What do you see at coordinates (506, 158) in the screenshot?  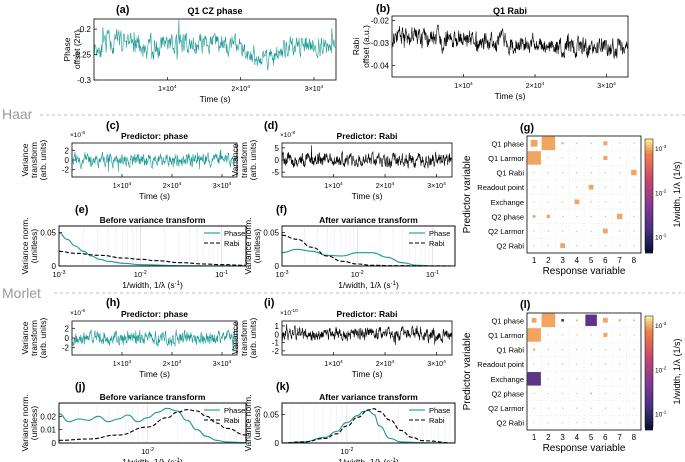 I see `y-category-label: Q1 Larmor` at bounding box center [506, 158].